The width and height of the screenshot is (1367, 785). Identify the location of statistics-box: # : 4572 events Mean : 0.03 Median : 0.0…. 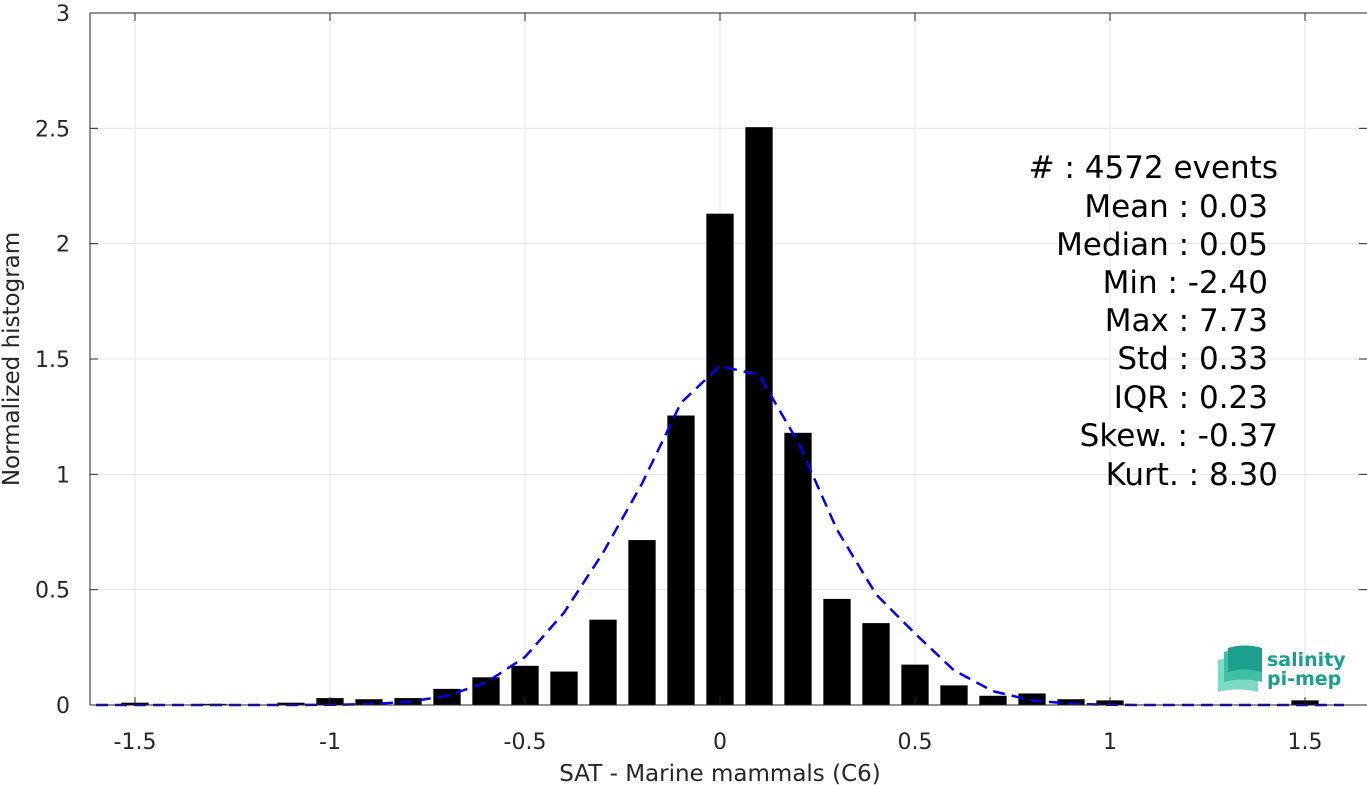
(1153, 321).